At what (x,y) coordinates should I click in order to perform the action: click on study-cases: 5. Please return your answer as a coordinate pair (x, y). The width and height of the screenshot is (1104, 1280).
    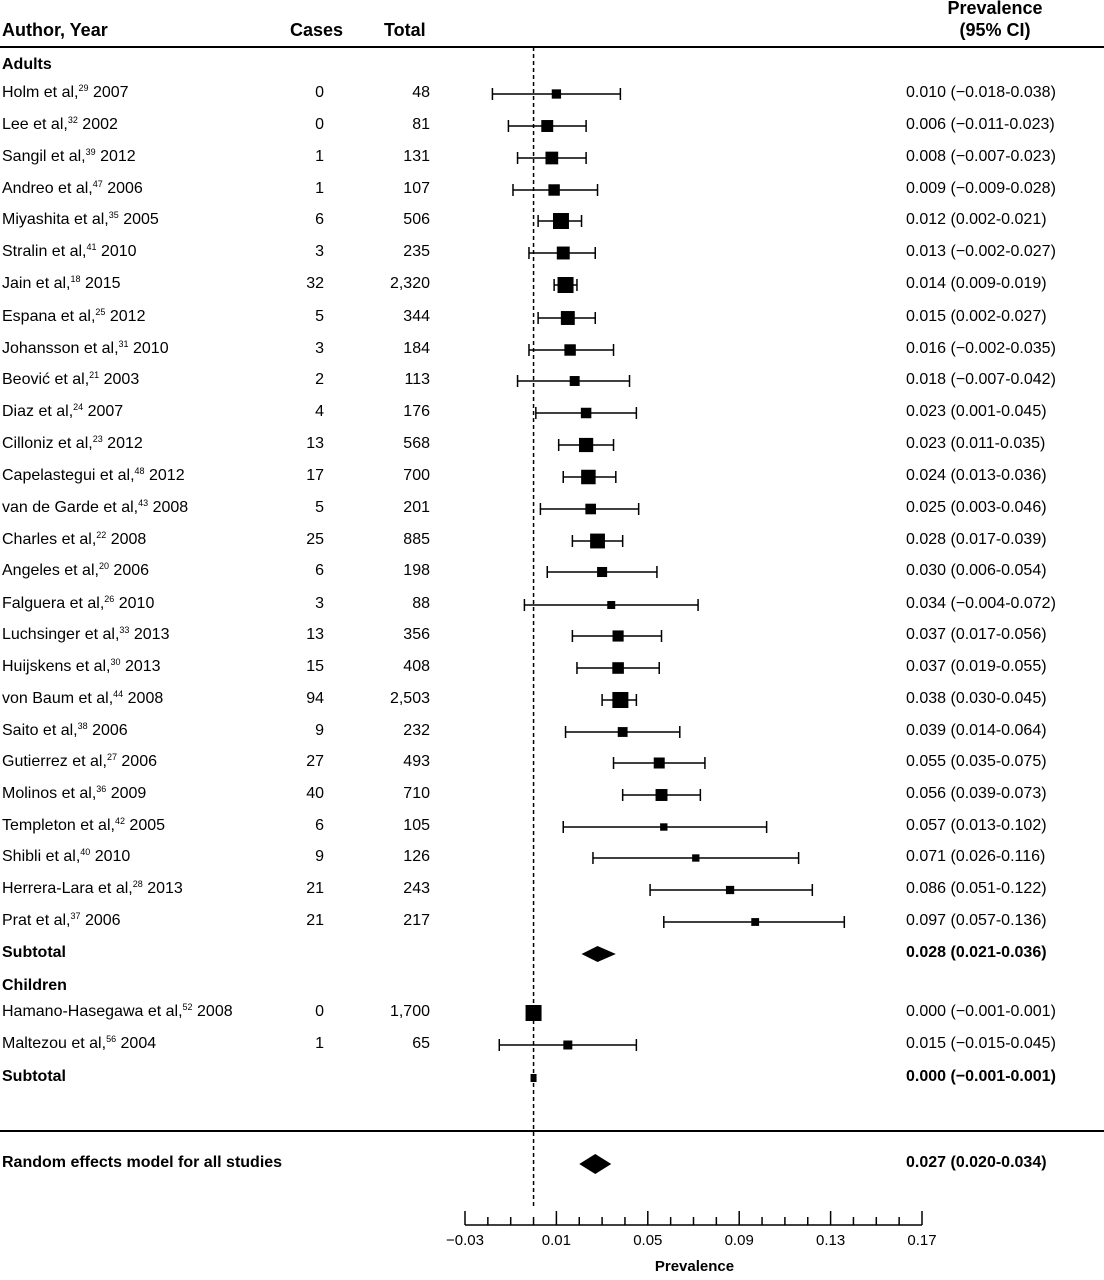
    Looking at the image, I should click on (319, 507).